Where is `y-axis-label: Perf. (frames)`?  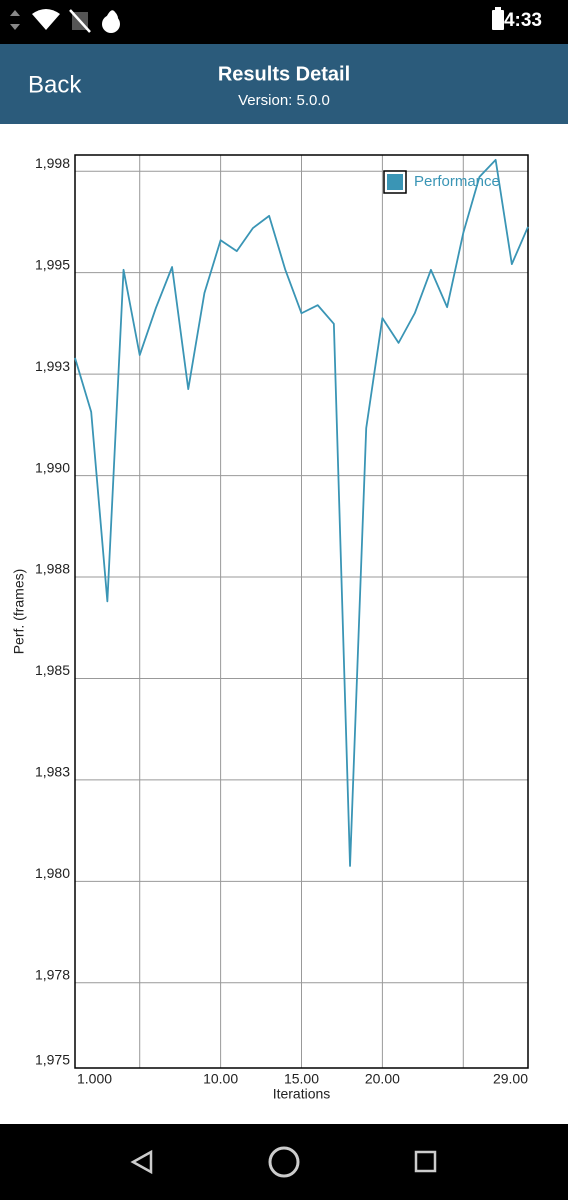
y-axis-label: Perf. (frames) is located at coordinates (19, 612).